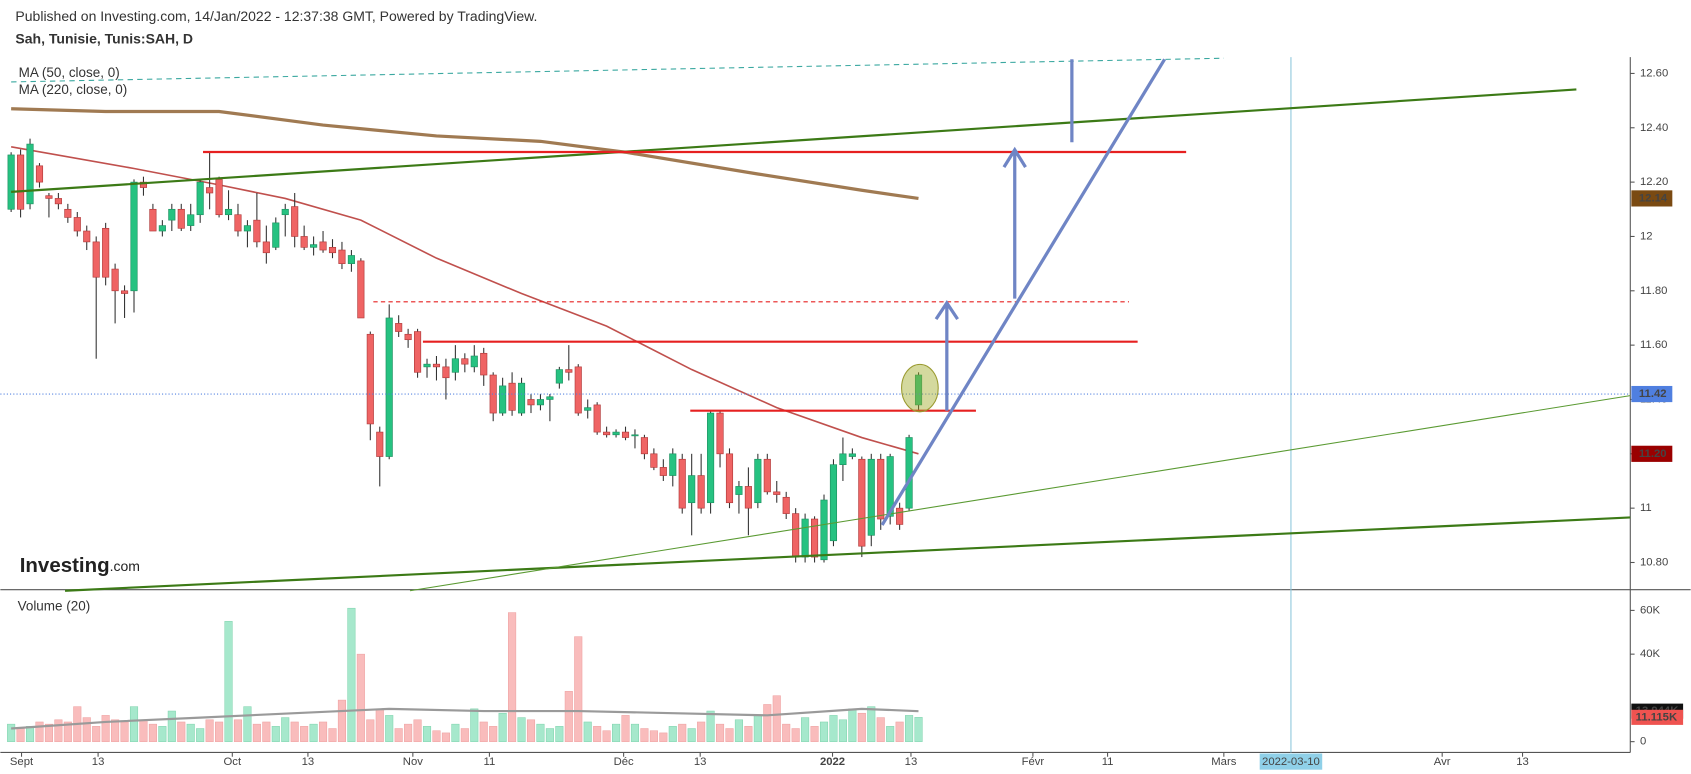 This screenshot has width=1691, height=774. What do you see at coordinates (1653, 198) in the screenshot?
I see `price-tag-label: 12.14` at bounding box center [1653, 198].